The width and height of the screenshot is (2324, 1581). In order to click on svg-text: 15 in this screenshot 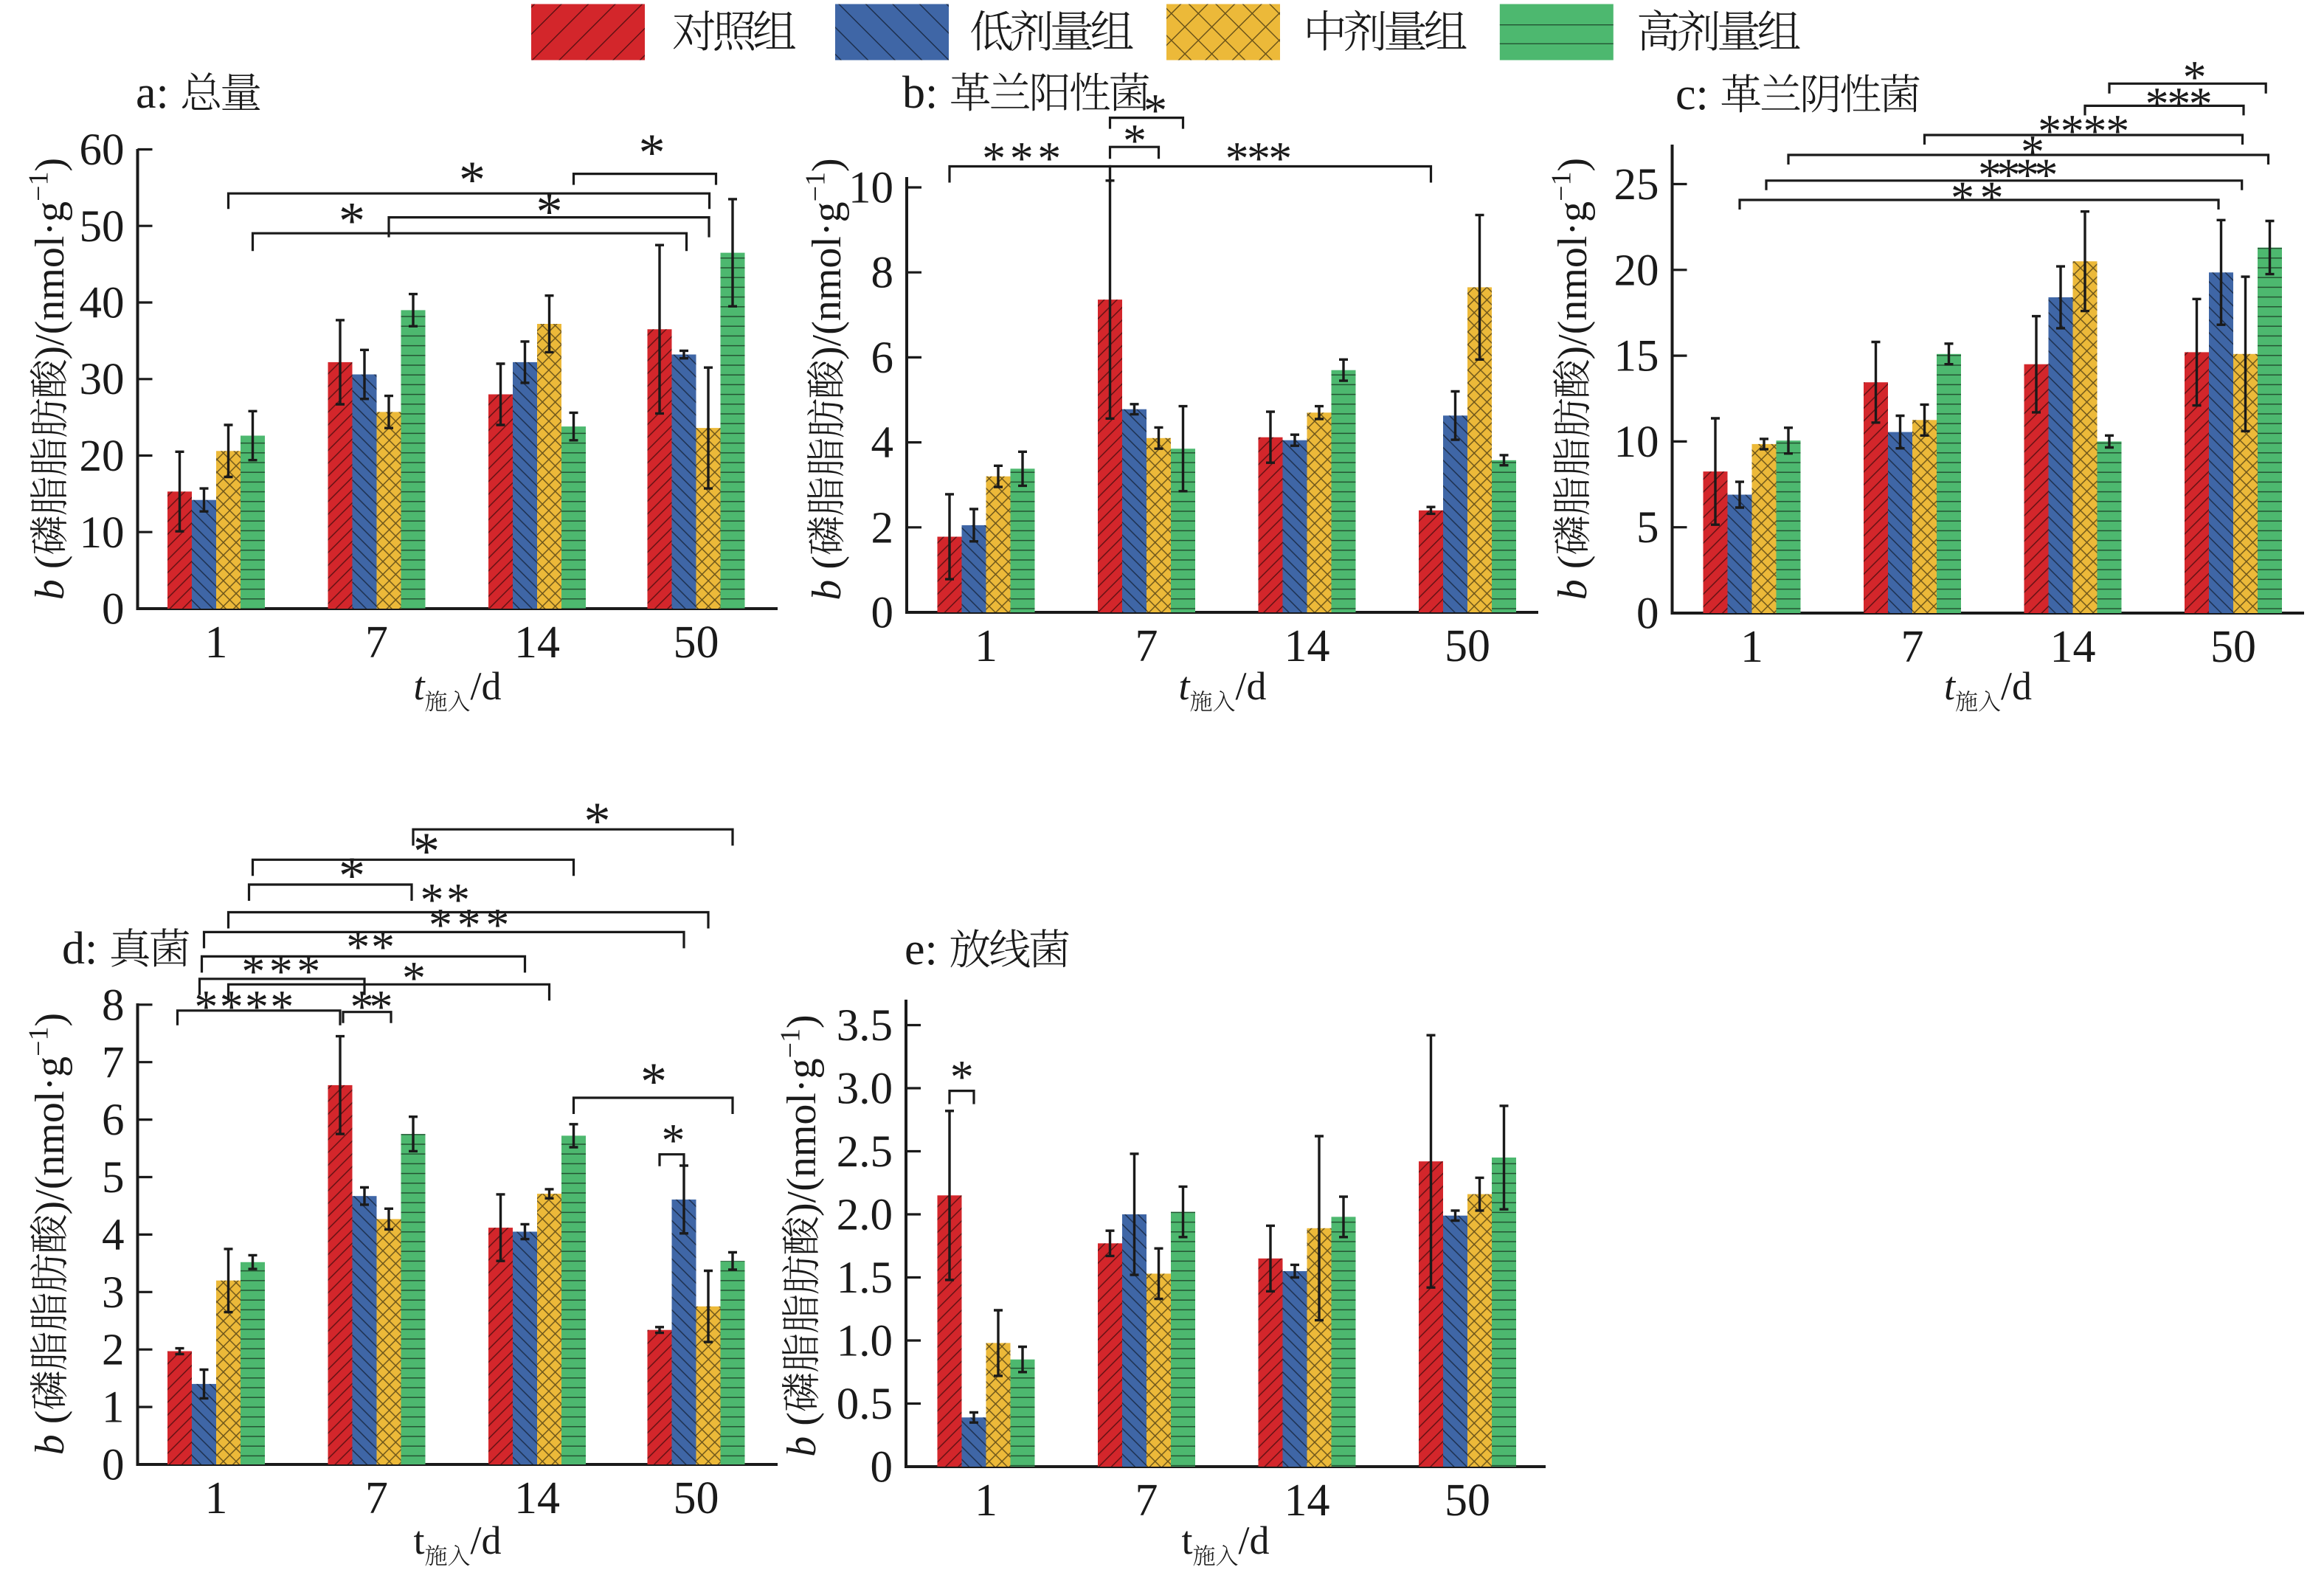, I will do `click(1636, 356)`.